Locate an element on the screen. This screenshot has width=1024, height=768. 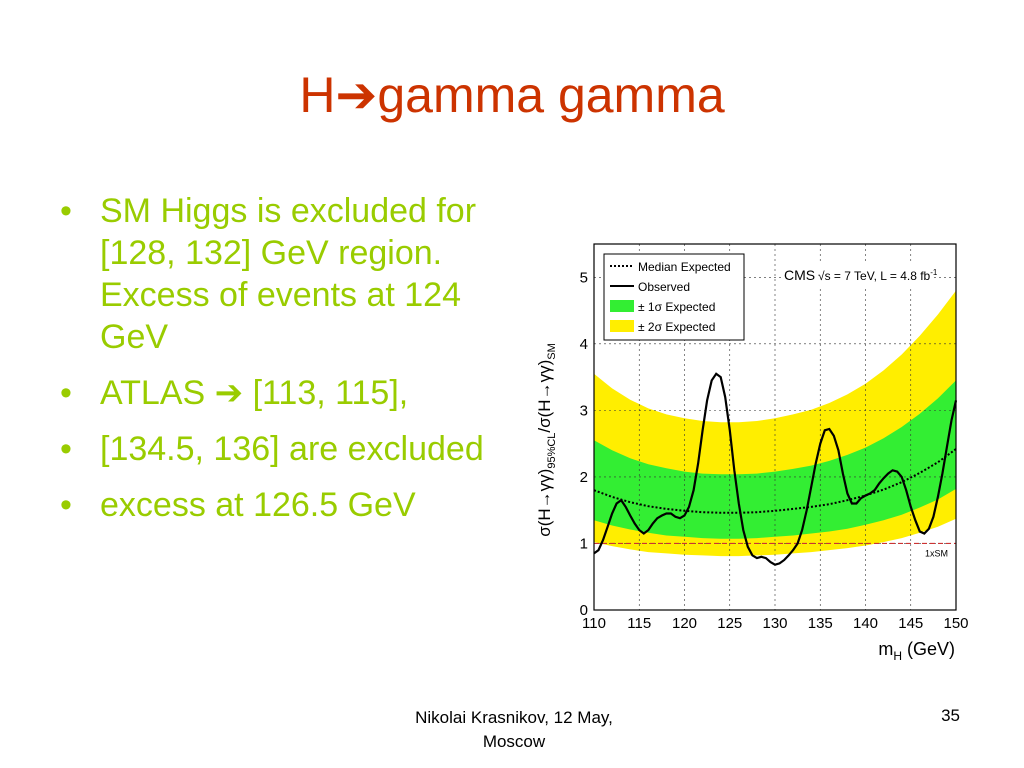
footer-line1: Nikolai Krasnikov, 12 May, is located at coordinates (514, 717).